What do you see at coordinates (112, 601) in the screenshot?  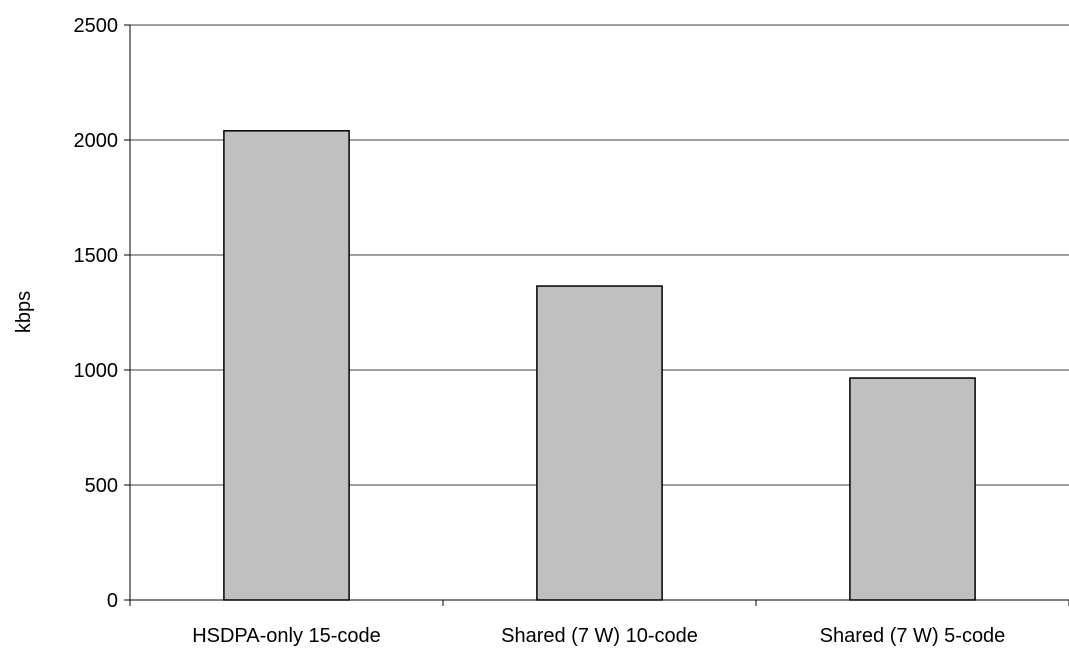 I see `y-tick-label: 0` at bounding box center [112, 601].